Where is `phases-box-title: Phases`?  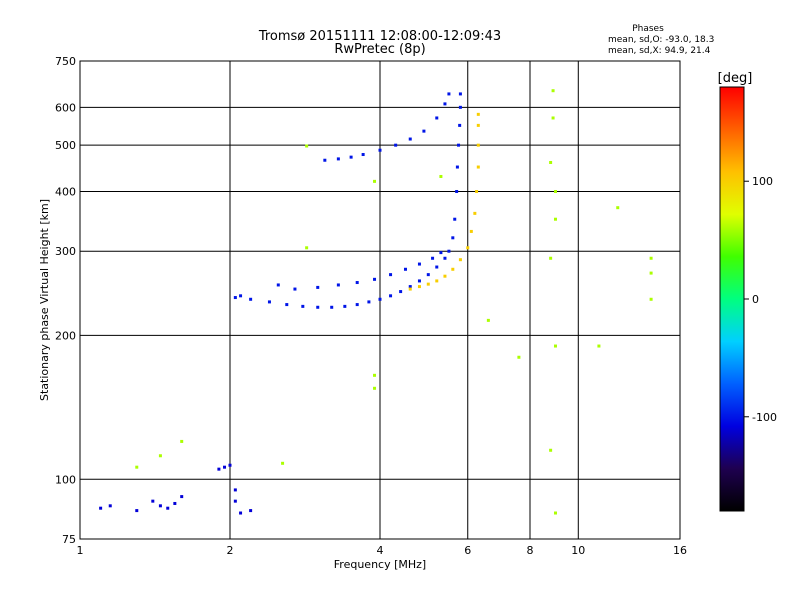 phases-box-title: Phases is located at coordinates (648, 29).